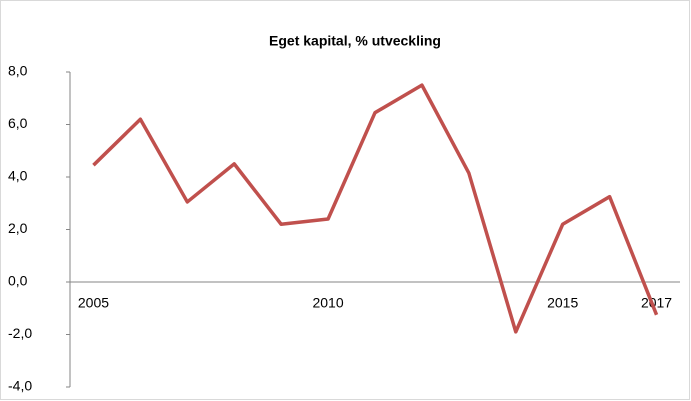  What do you see at coordinates (93, 303) in the screenshot?
I see `x-tick-label: 2005` at bounding box center [93, 303].